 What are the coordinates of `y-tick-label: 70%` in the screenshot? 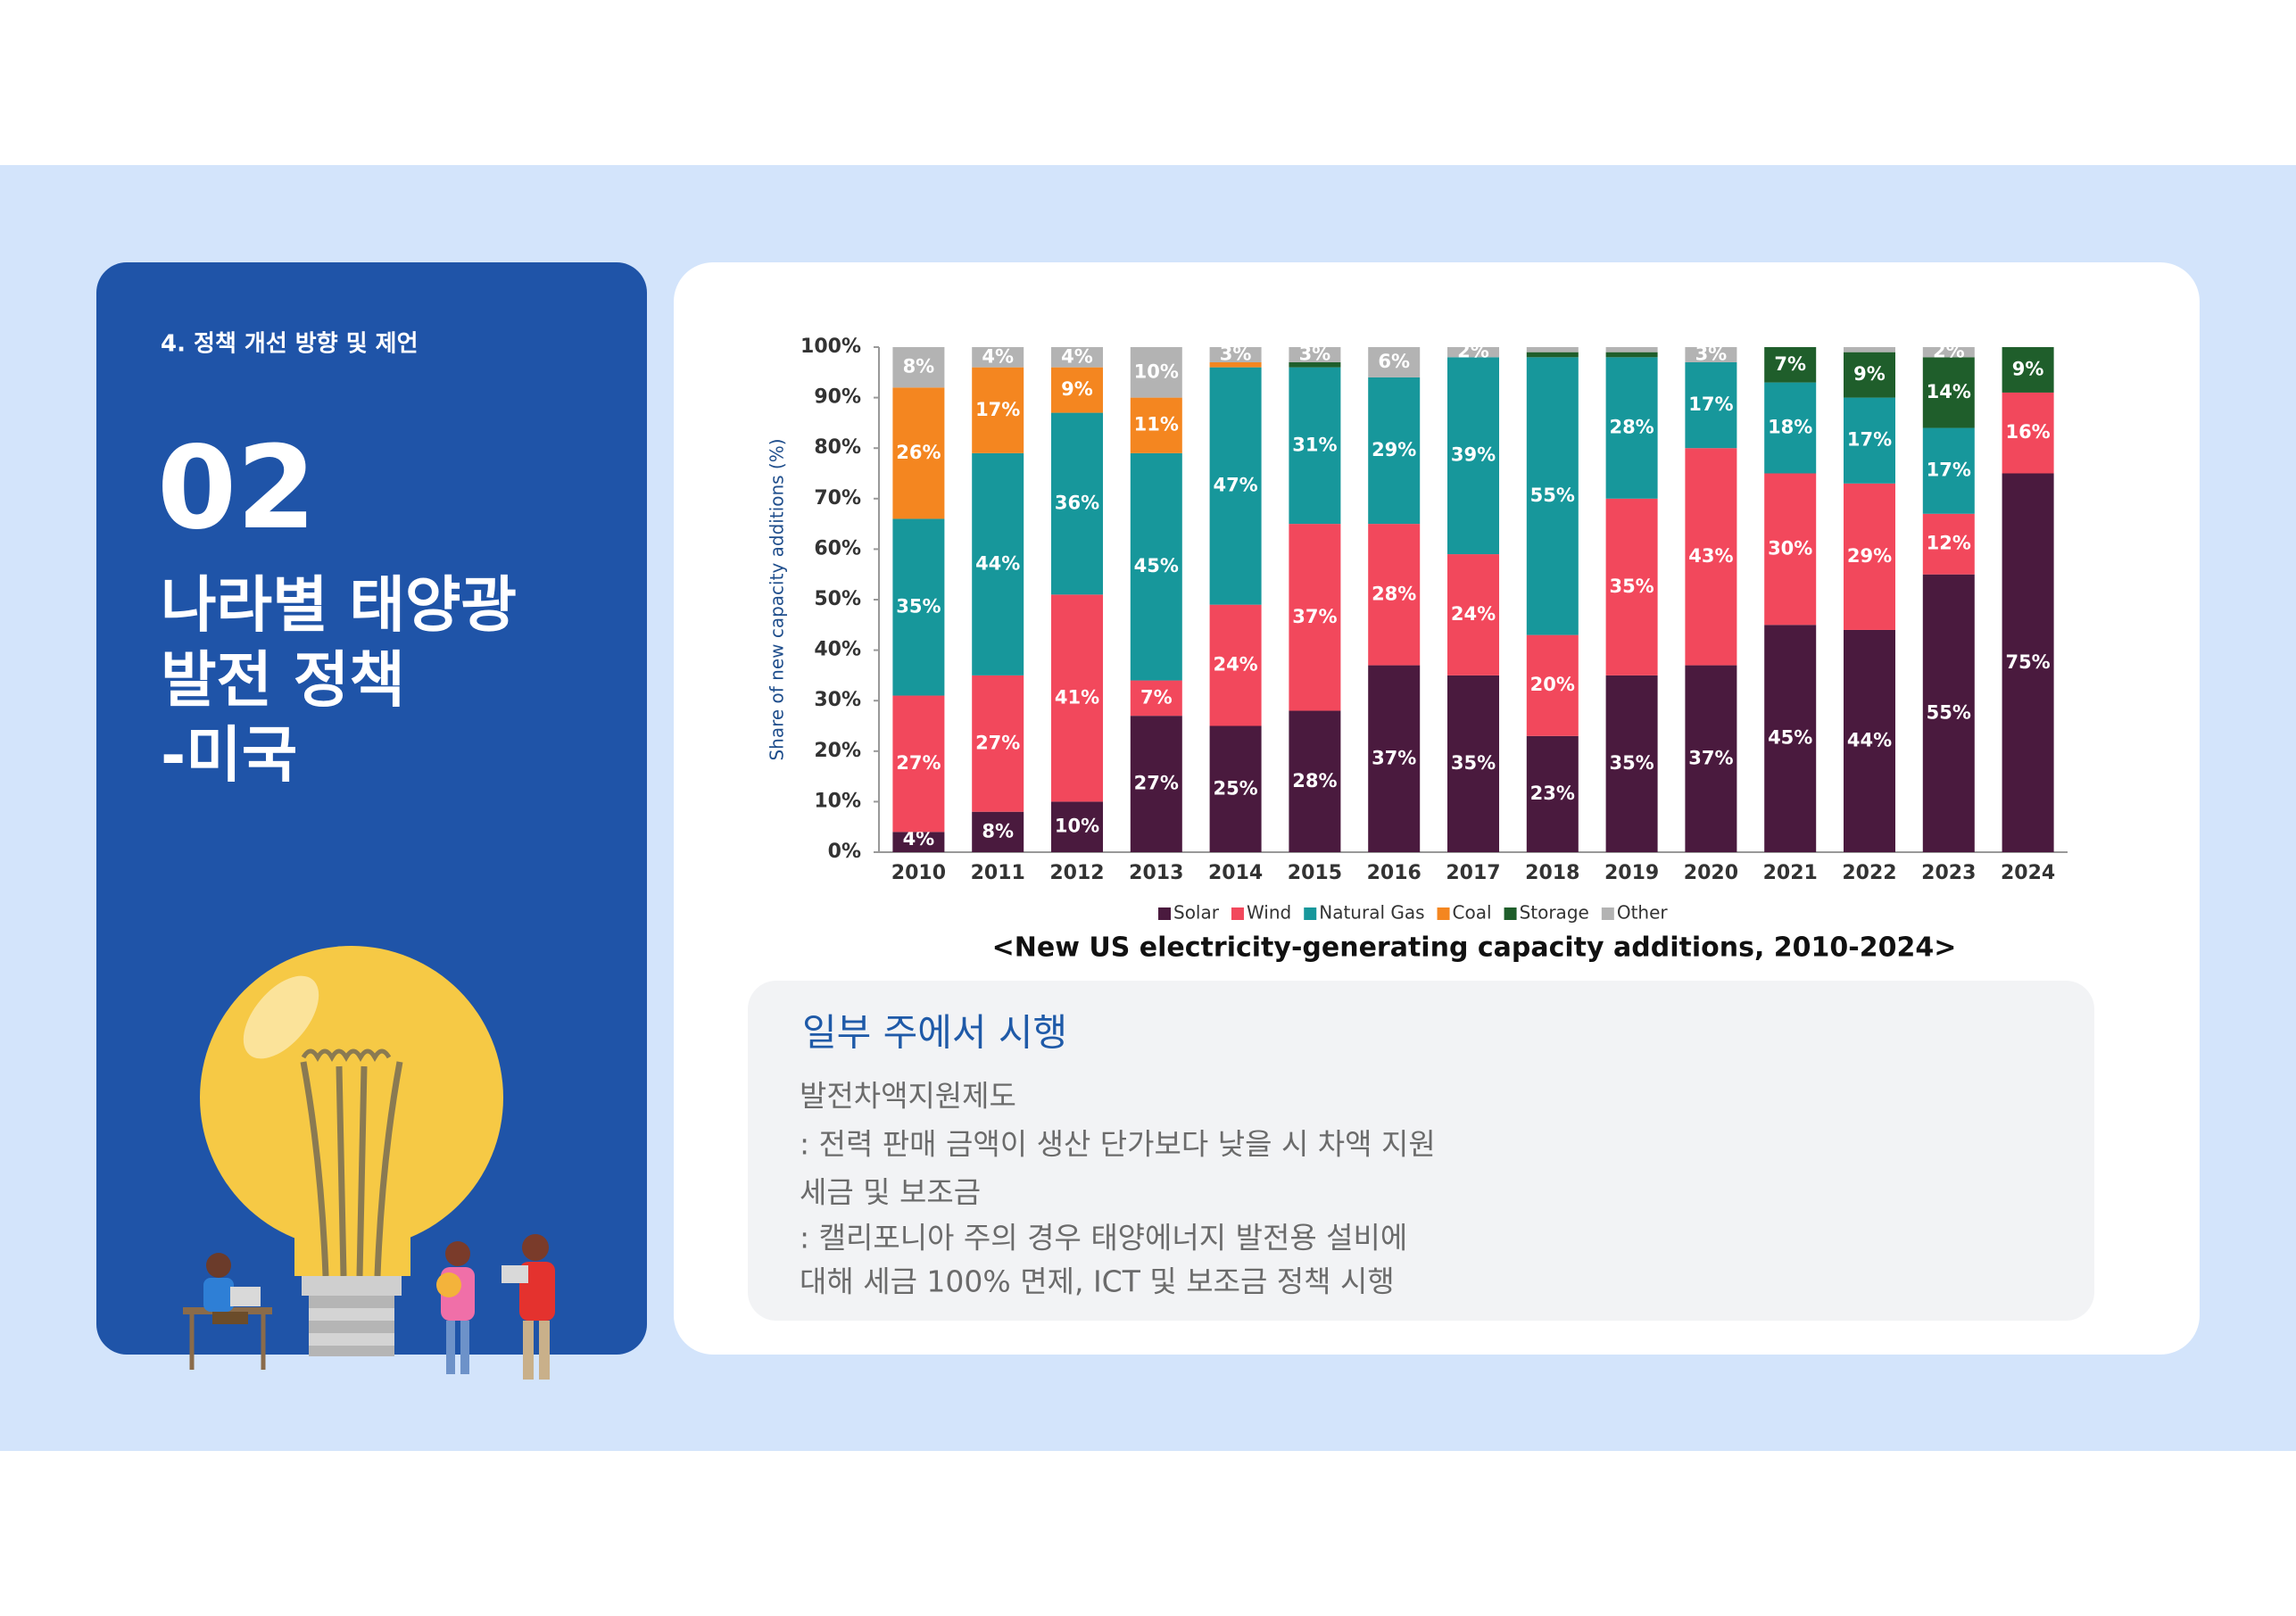 It's located at (837, 498).